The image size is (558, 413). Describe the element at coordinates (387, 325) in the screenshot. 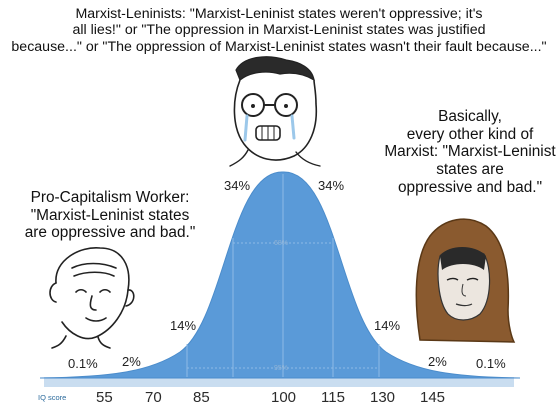

I see `pct-right-side: 14%` at that location.